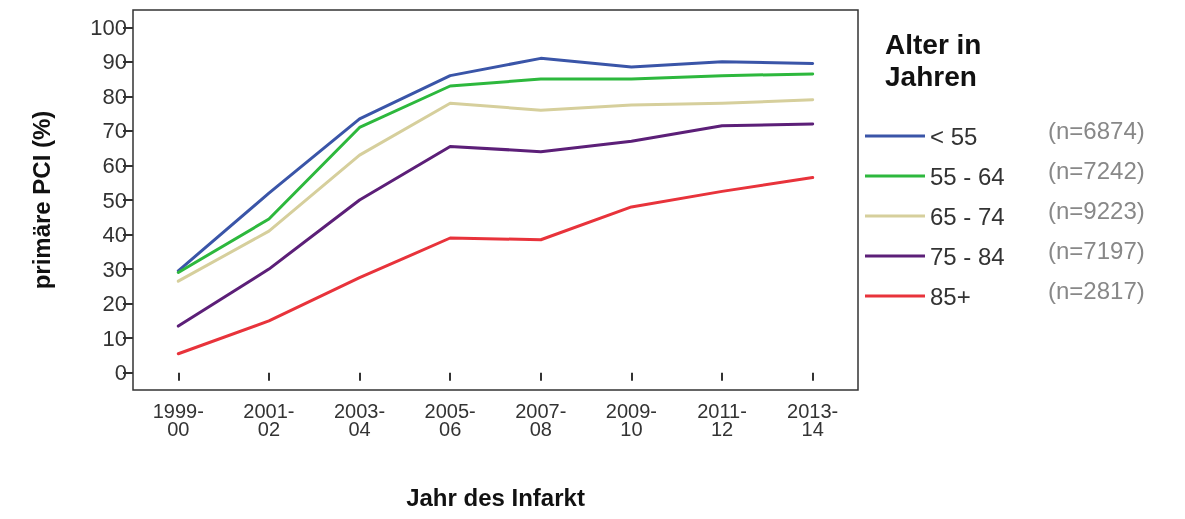 Image resolution: width=1185 pixels, height=519 pixels. Describe the element at coordinates (114, 304) in the screenshot. I see `y-tick-label: 20` at that location.